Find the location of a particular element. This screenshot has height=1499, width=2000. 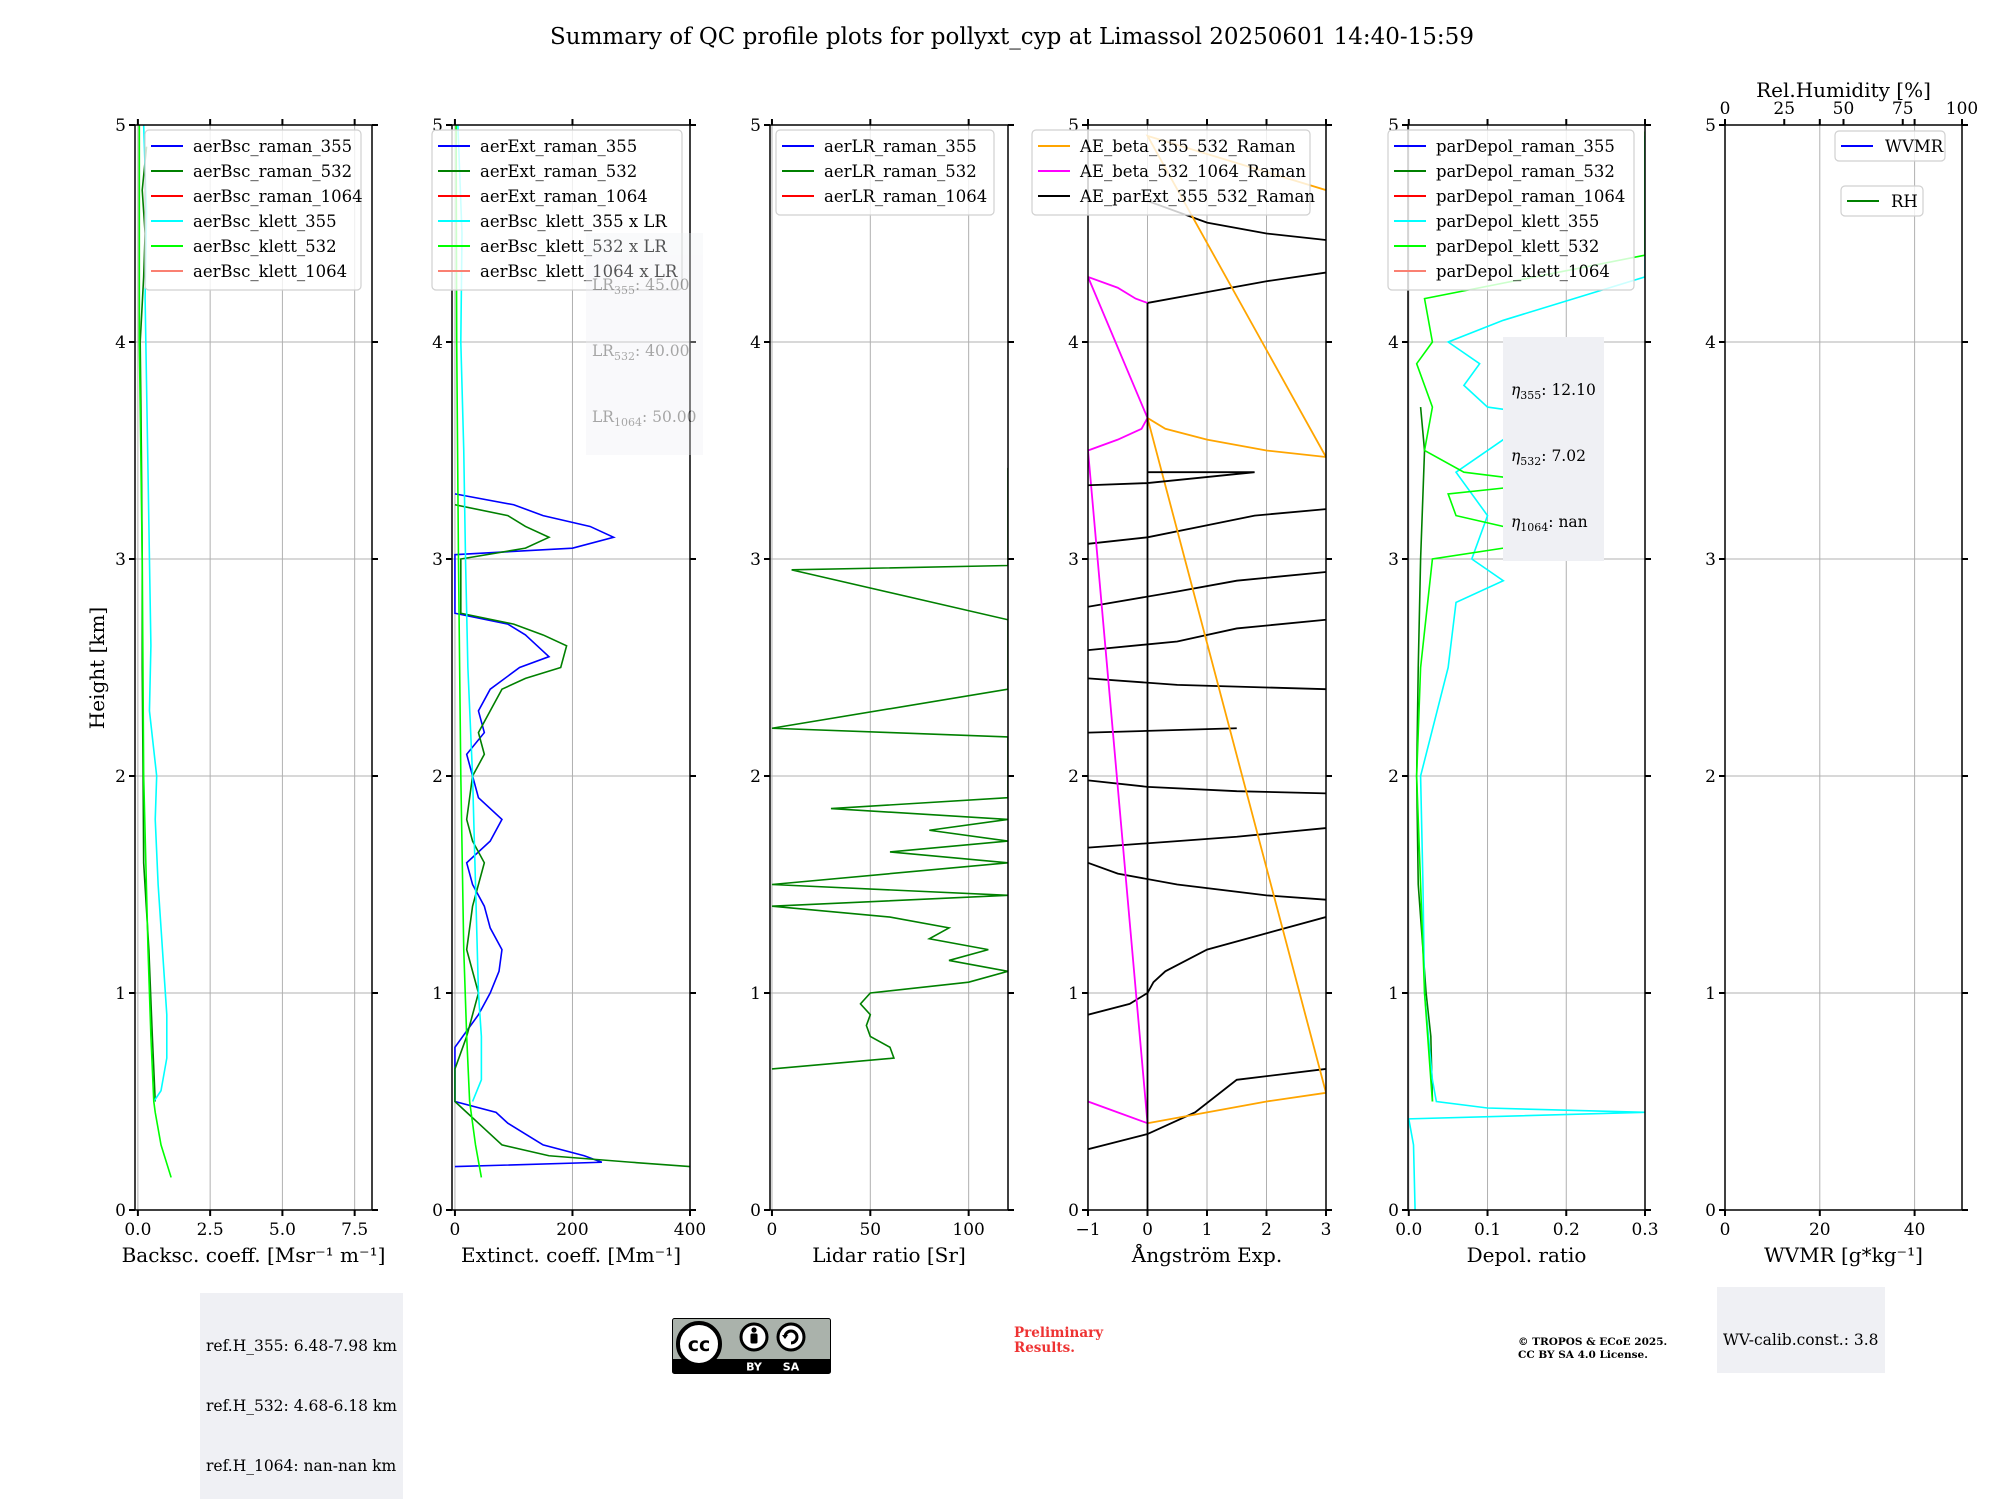

legend-label: parDepol_raman_532 is located at coordinates (1525, 171).